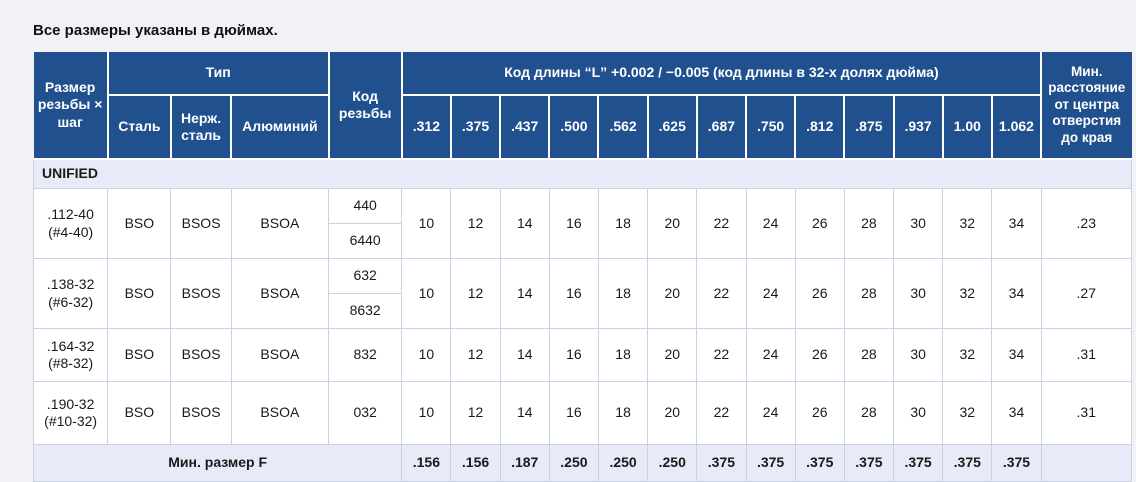 The image size is (1136, 482). What do you see at coordinates (1086, 463) in the screenshot?
I see `footer-min-distance-empty` at bounding box center [1086, 463].